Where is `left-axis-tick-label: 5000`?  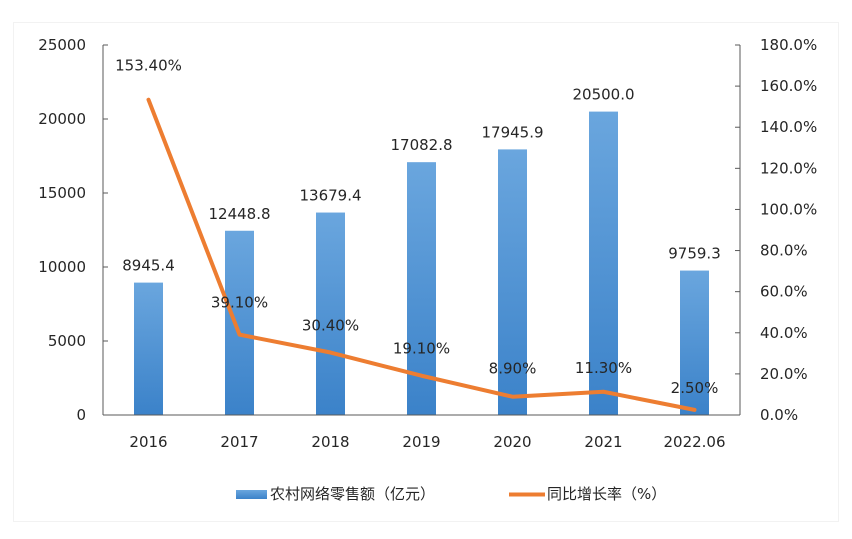
left-axis-tick-label: 5000 is located at coordinates (67, 341).